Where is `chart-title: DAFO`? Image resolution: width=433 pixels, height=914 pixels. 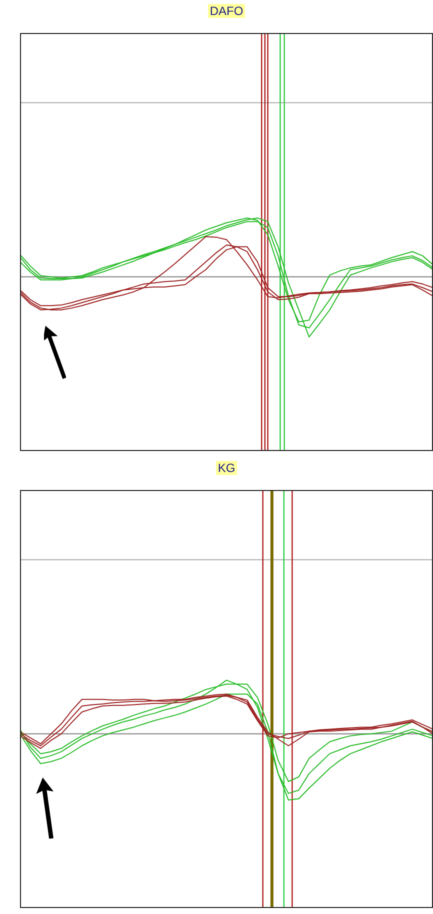 chart-title: DAFO is located at coordinates (227, 11).